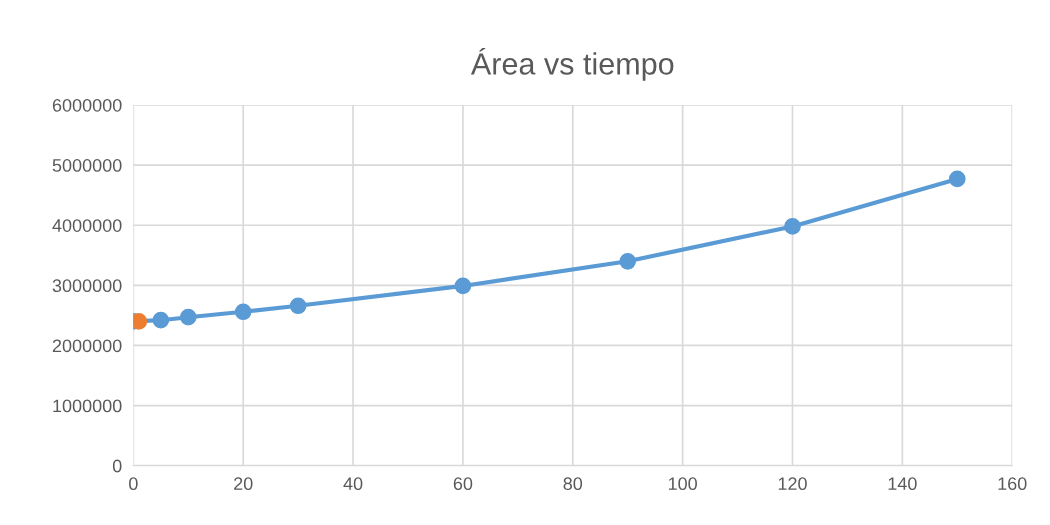 Image resolution: width=1050 pixels, height=525 pixels. I want to click on y-tick-label: 0, so click(117, 466).